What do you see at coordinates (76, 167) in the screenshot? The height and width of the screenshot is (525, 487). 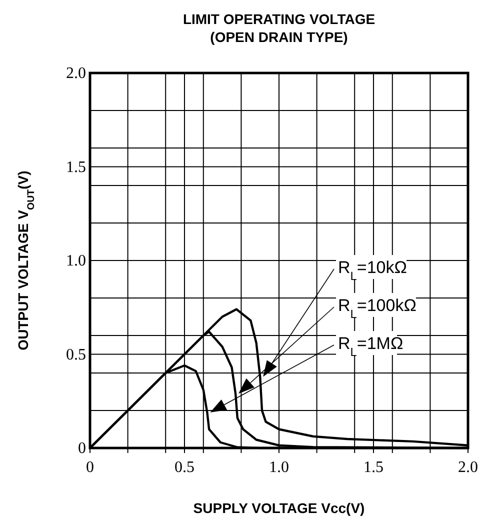 I see `y-tick-label: 1.5` at bounding box center [76, 167].